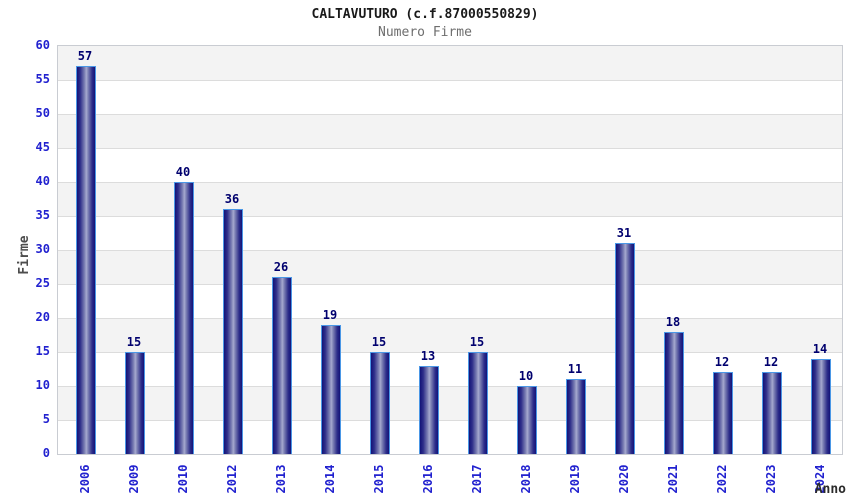 The width and height of the screenshot is (850, 500). What do you see at coordinates (526, 479) in the screenshot?
I see `x-tick-label: 2018` at bounding box center [526, 479].